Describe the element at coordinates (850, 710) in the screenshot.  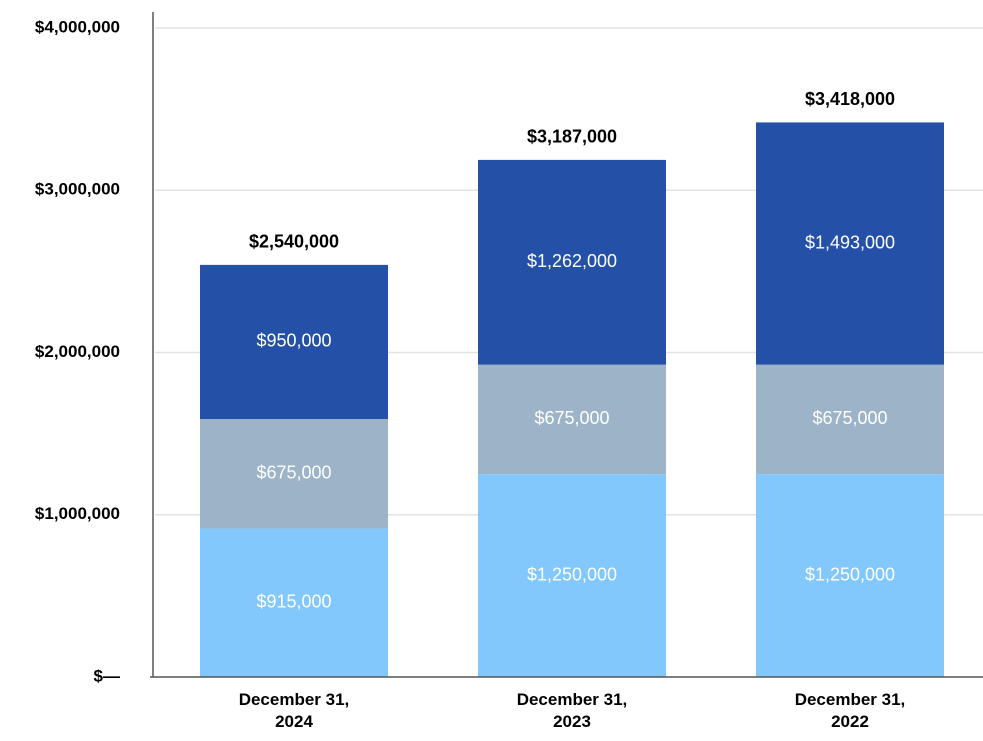
I see `x-tick-label: December 31, 2022` at that location.